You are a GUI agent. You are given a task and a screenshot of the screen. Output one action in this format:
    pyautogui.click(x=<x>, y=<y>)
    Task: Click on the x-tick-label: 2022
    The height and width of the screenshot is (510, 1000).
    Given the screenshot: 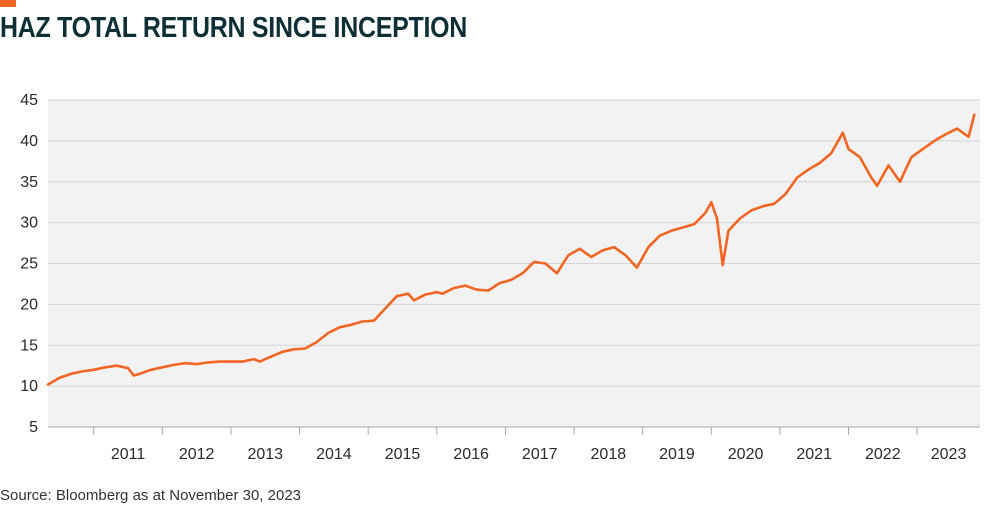 What is the action you would take?
    pyautogui.click(x=883, y=454)
    